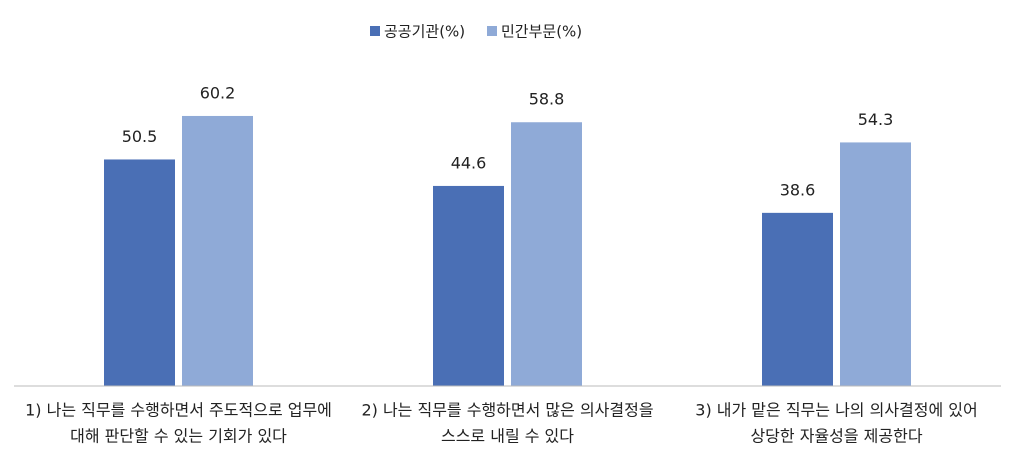 This screenshot has width=1022, height=466. I want to click on value-label: 60.2, so click(218, 92).